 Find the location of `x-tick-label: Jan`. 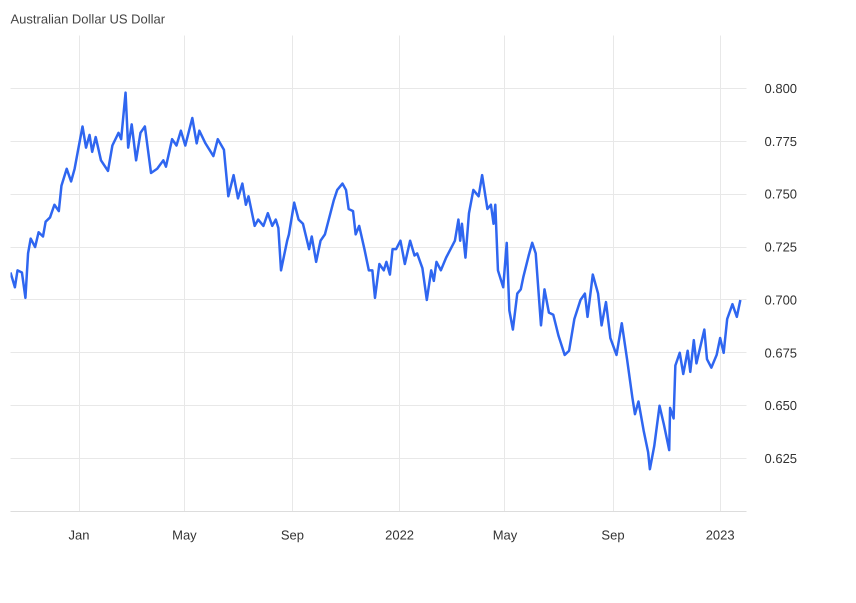

x-tick-label: Jan is located at coordinates (79, 535).